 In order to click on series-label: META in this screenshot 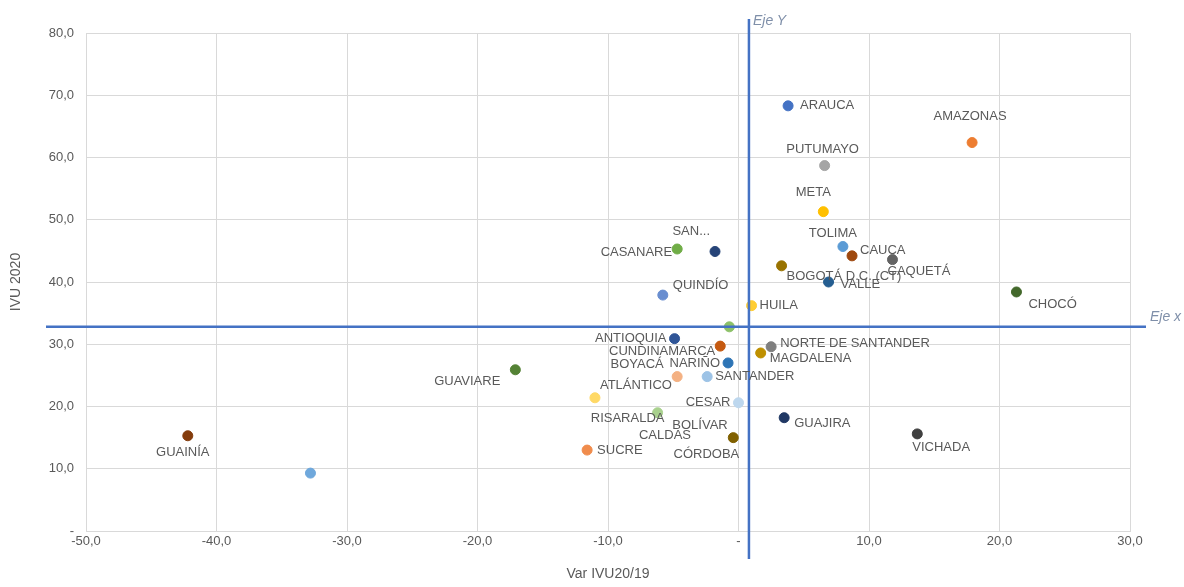, I will do `click(813, 192)`.